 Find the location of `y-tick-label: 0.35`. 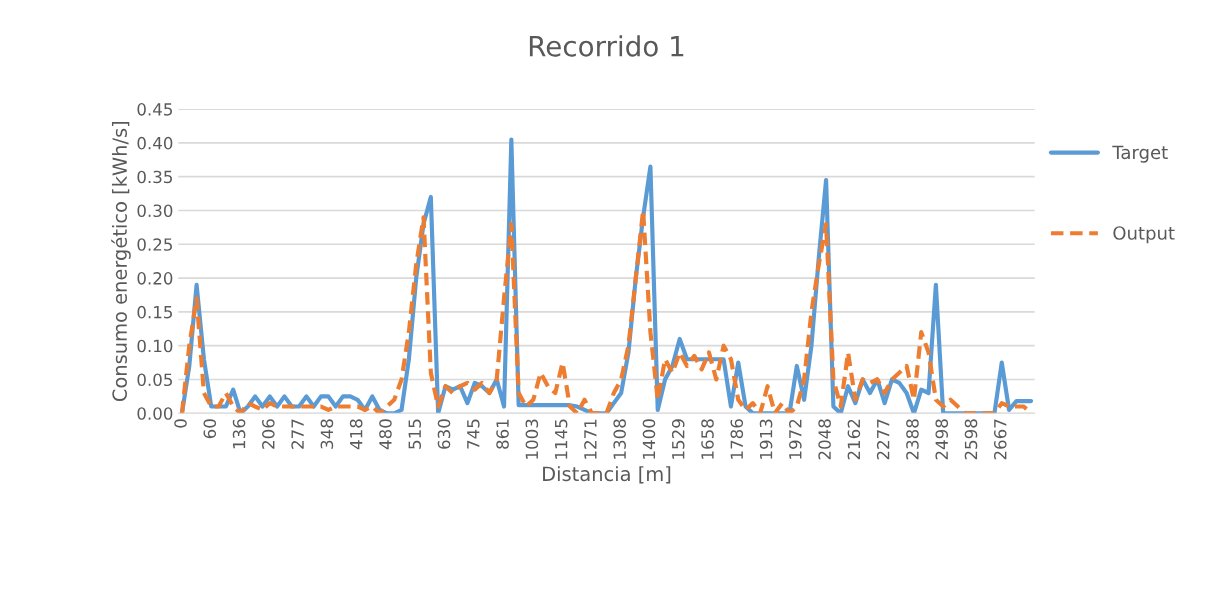

y-tick-label: 0.35 is located at coordinates (154, 177).